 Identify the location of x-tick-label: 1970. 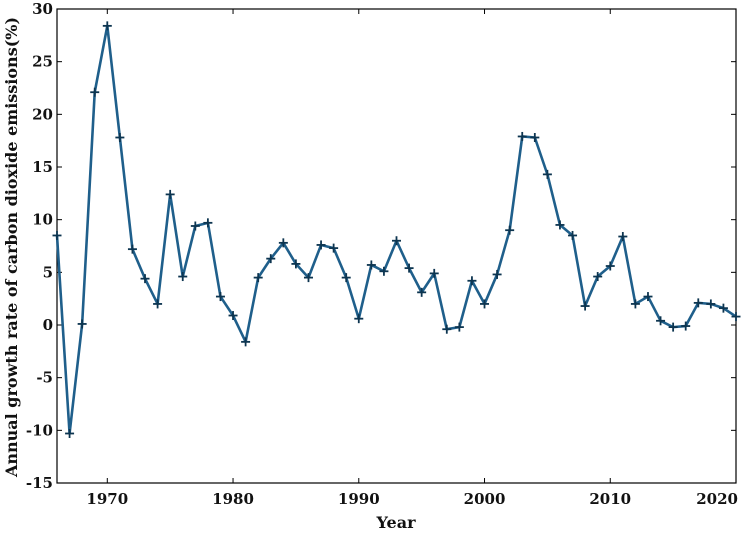
(107, 499).